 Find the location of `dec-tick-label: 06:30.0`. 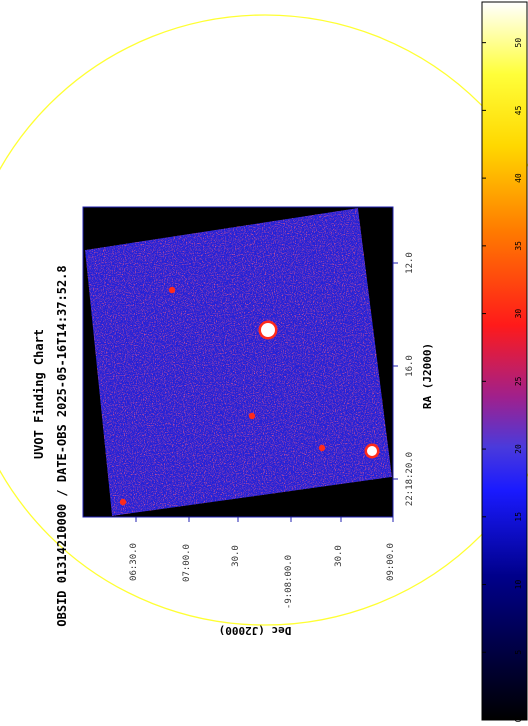

dec-tick-label: 06:30.0 is located at coordinates (134, 562).